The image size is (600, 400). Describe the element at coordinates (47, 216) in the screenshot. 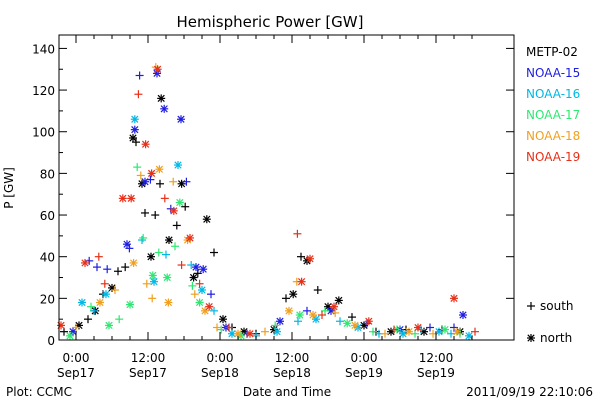

I see `y-tick-label: 60` at that location.